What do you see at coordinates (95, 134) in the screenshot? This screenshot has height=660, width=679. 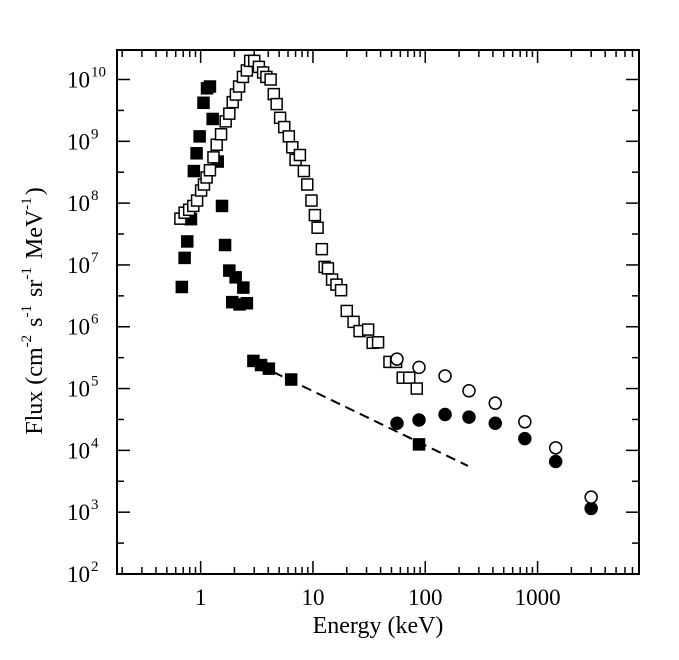 I see `y-tick-exponent: 9` at bounding box center [95, 134].